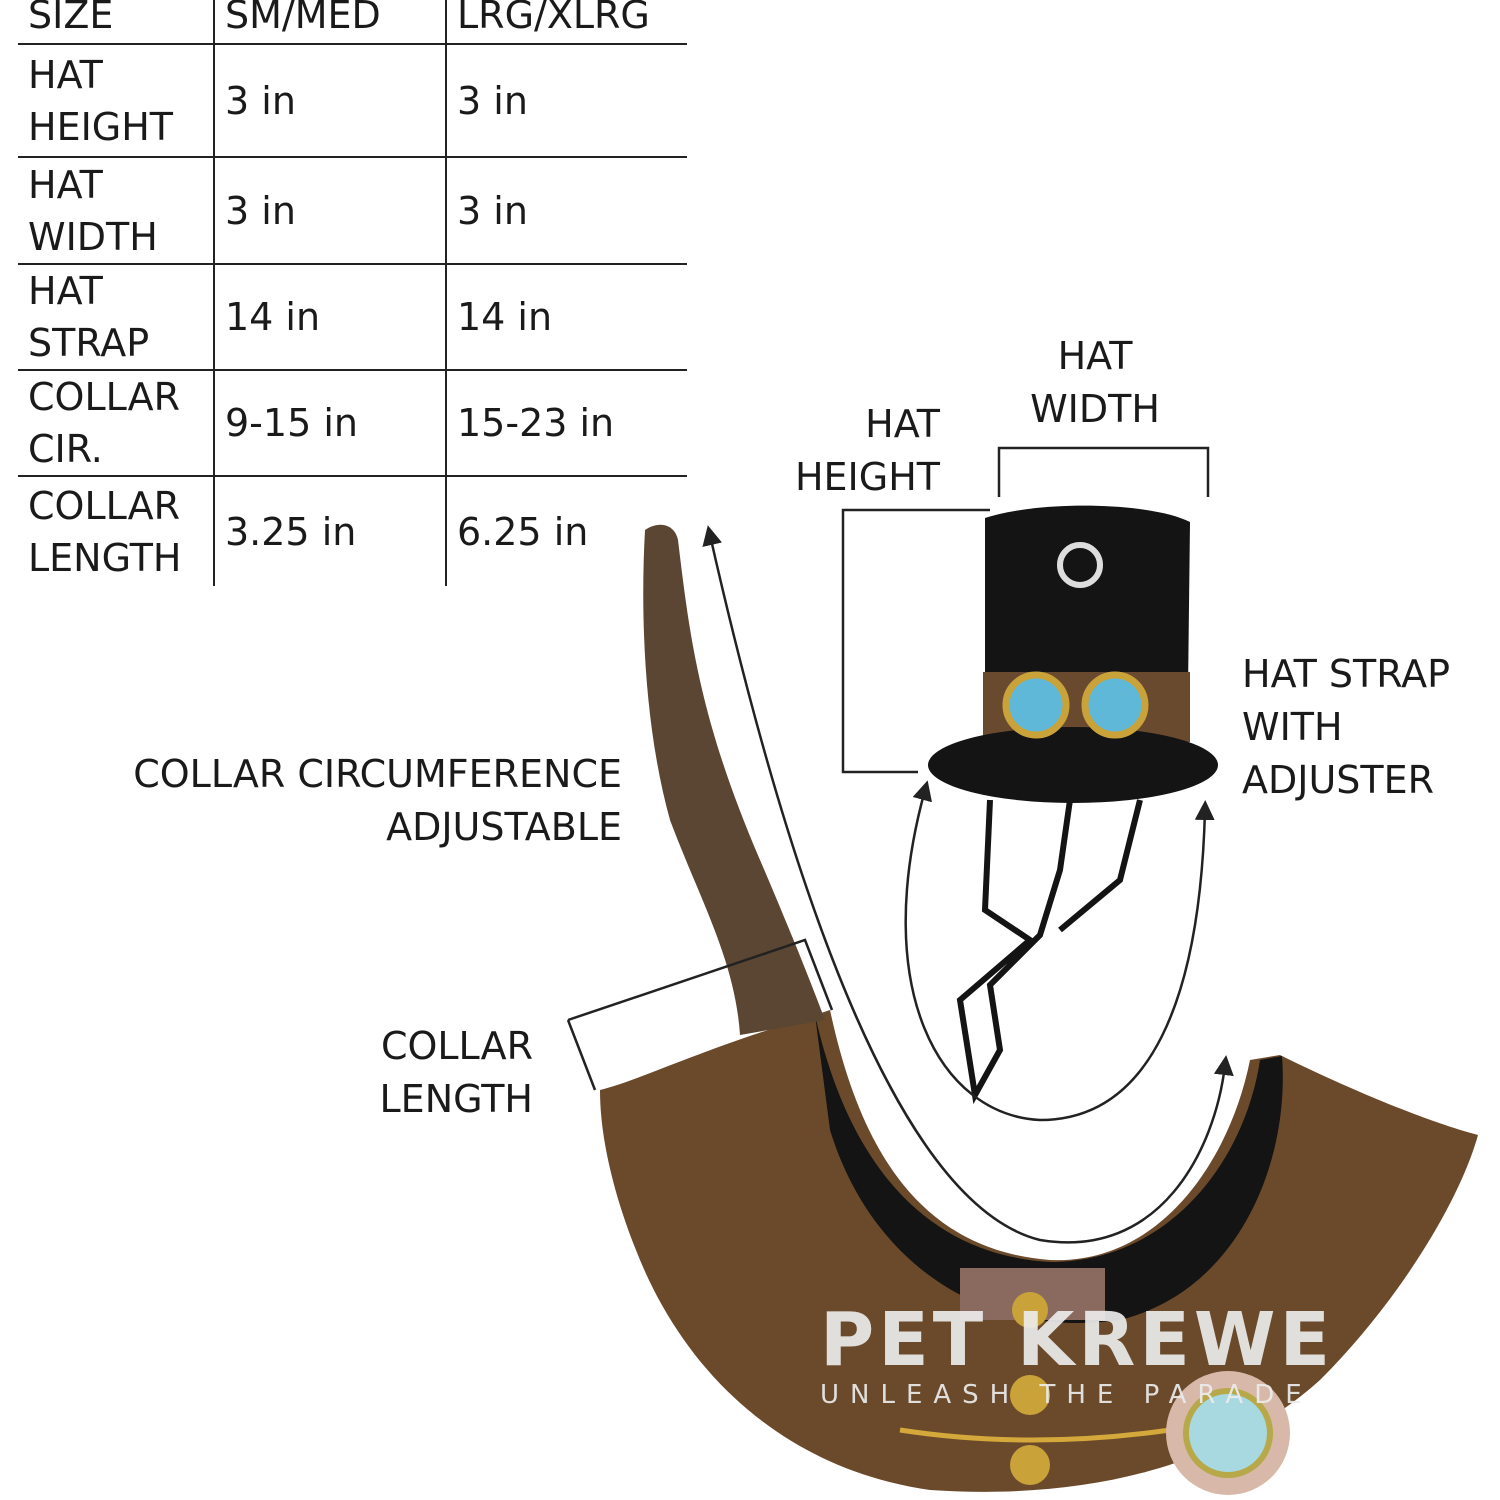 The image size is (1500, 1500). Describe the element at coordinates (116, 423) in the screenshot. I see `row-label: COLLAR CIR.` at that location.